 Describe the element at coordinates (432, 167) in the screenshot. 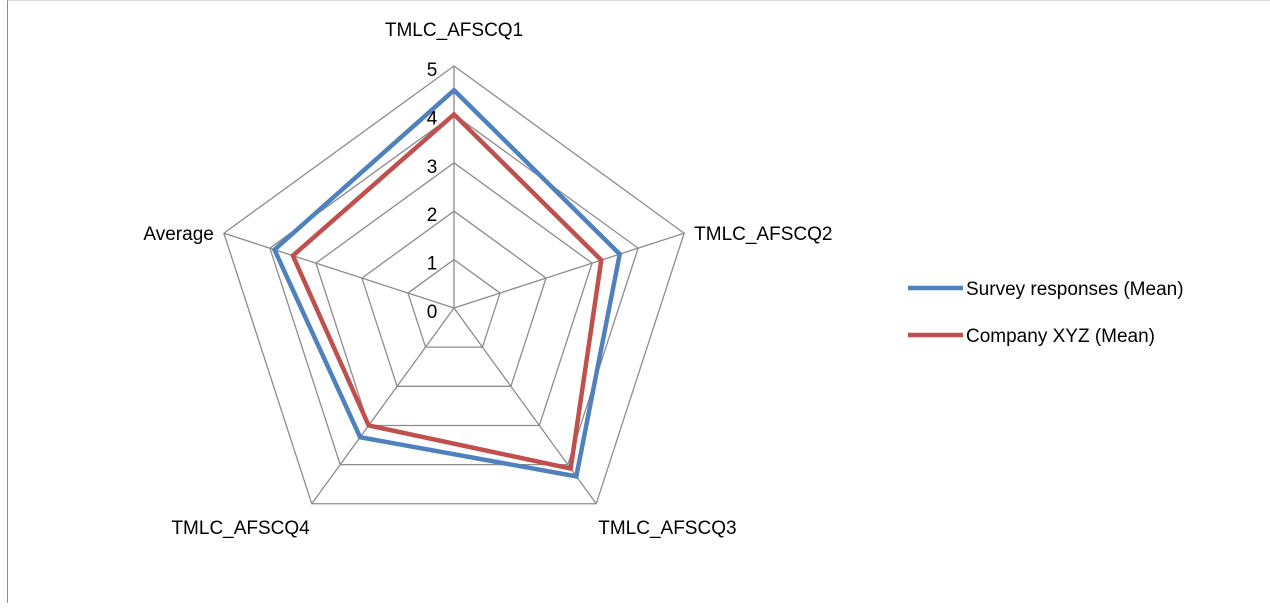

I see `radial-tick-label: 3` at that location.